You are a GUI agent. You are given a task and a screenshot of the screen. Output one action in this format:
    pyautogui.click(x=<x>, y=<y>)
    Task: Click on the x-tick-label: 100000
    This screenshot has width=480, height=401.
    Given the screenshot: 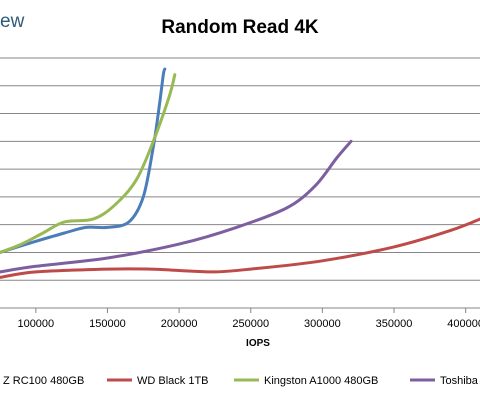 What is the action you would take?
    pyautogui.click(x=35, y=324)
    